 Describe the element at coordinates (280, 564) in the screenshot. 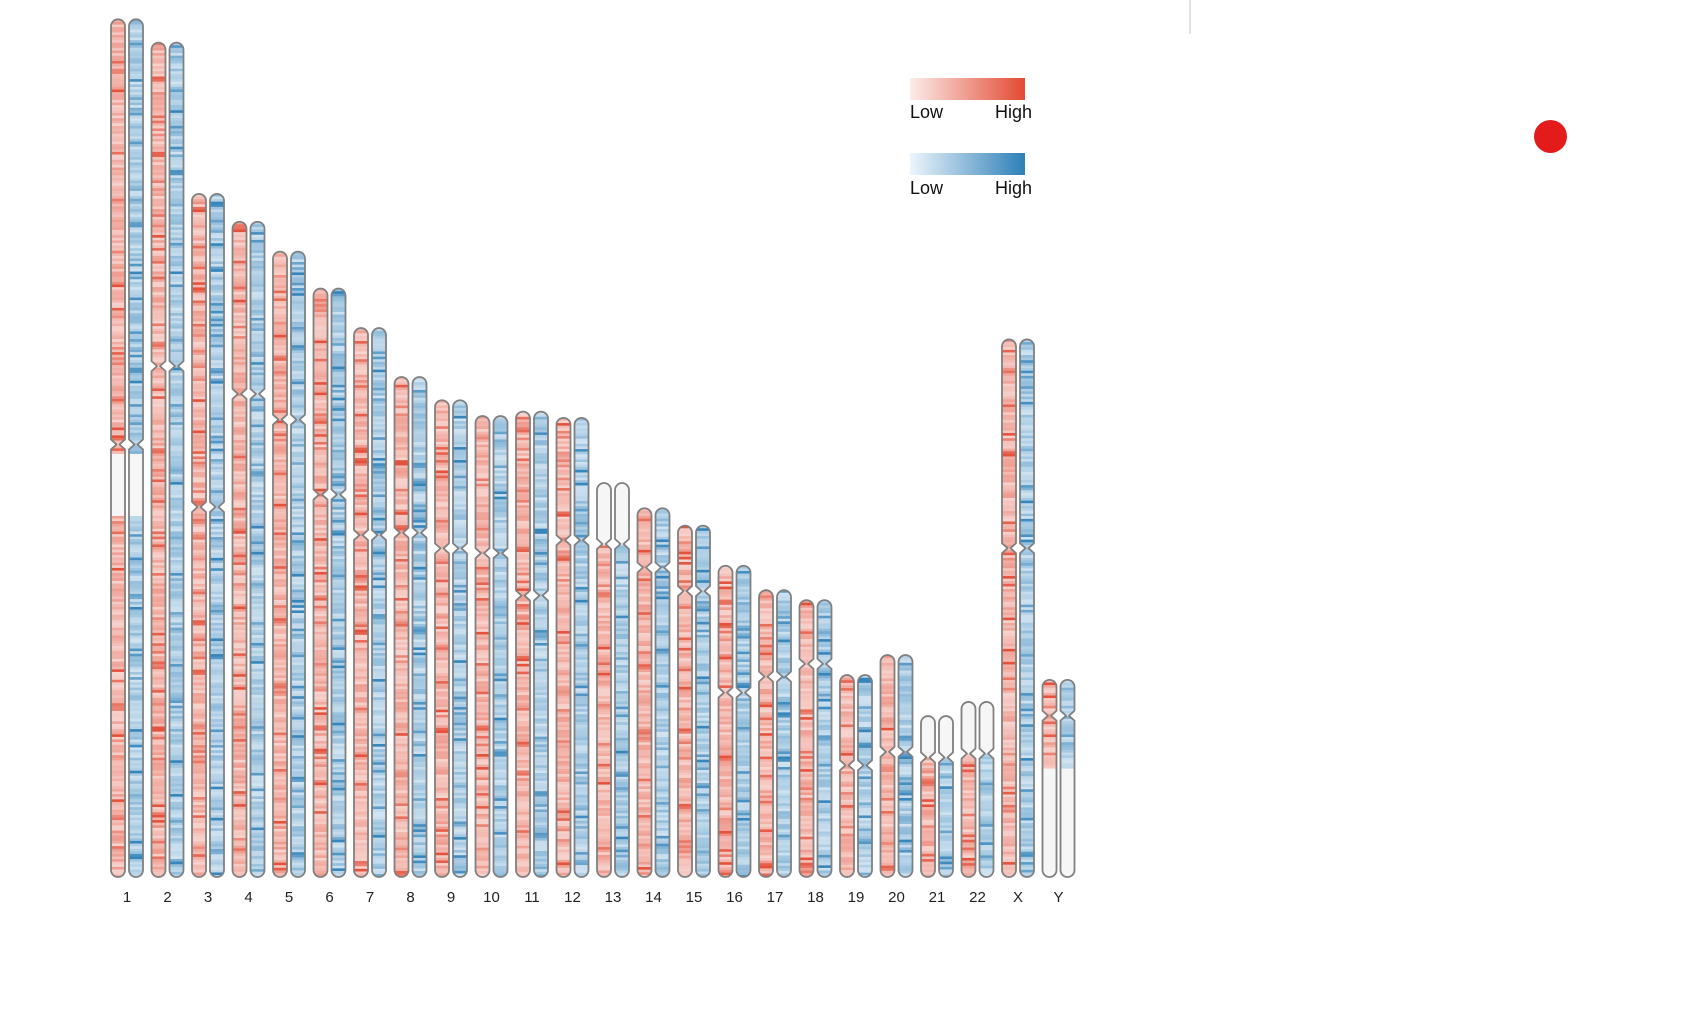

I see `chromosome-5-red-track` at that location.